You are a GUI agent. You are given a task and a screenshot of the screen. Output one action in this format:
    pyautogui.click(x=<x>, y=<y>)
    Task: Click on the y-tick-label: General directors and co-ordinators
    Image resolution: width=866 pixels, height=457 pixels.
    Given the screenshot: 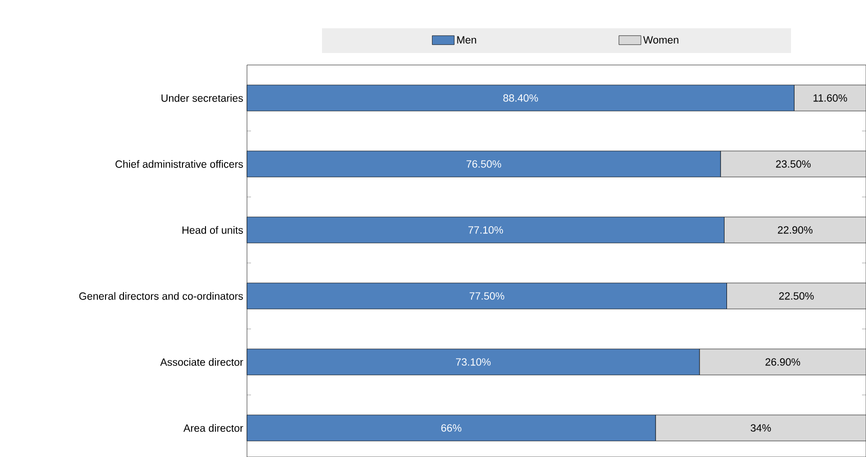 What is the action you would take?
    pyautogui.click(x=161, y=296)
    